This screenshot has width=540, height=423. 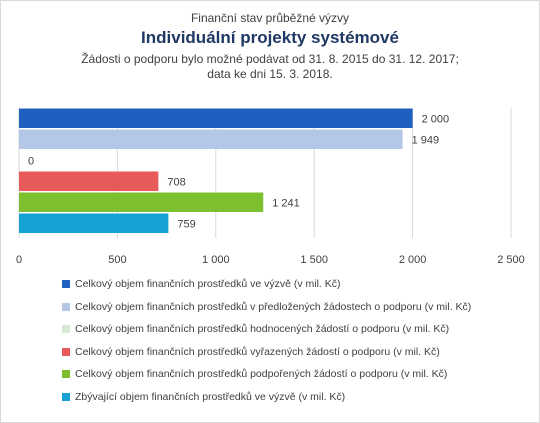 I want to click on bar-data-label: 759, so click(x=186, y=224).